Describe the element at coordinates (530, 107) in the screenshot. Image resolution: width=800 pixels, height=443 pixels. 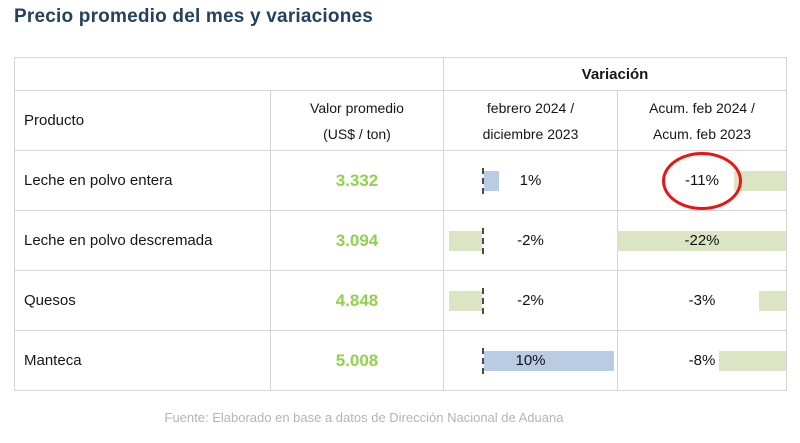
I see `variation-month-line1: febrero 2024 /` at that location.